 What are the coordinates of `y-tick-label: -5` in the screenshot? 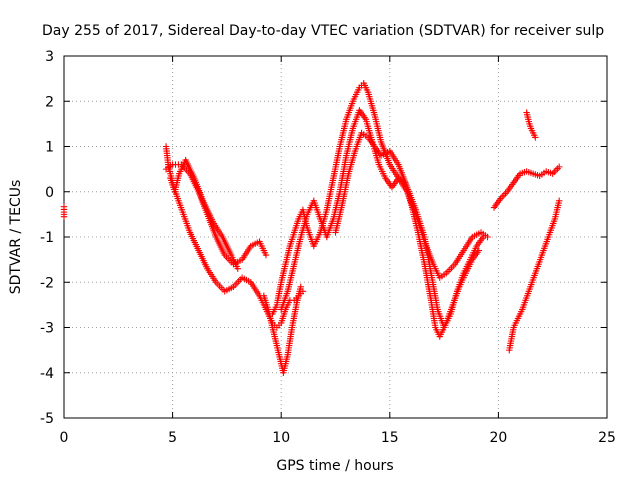 It's located at (47, 419).